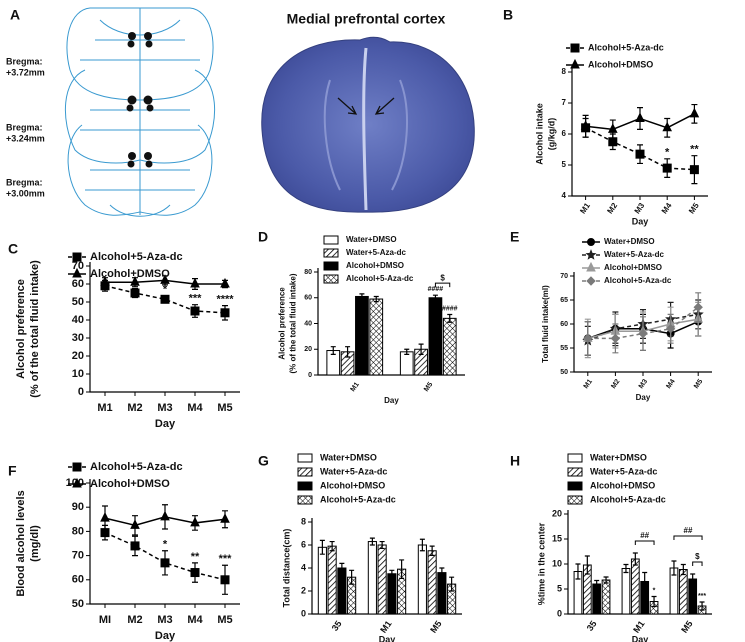 The width and height of the screenshot is (745, 642). What do you see at coordinates (592, 626) in the screenshot?
I see `x-tick-label: 35` at bounding box center [592, 626].